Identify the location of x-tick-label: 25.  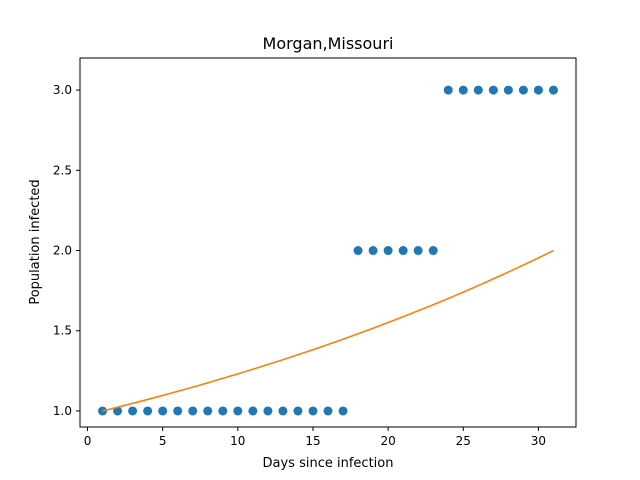
(463, 441).